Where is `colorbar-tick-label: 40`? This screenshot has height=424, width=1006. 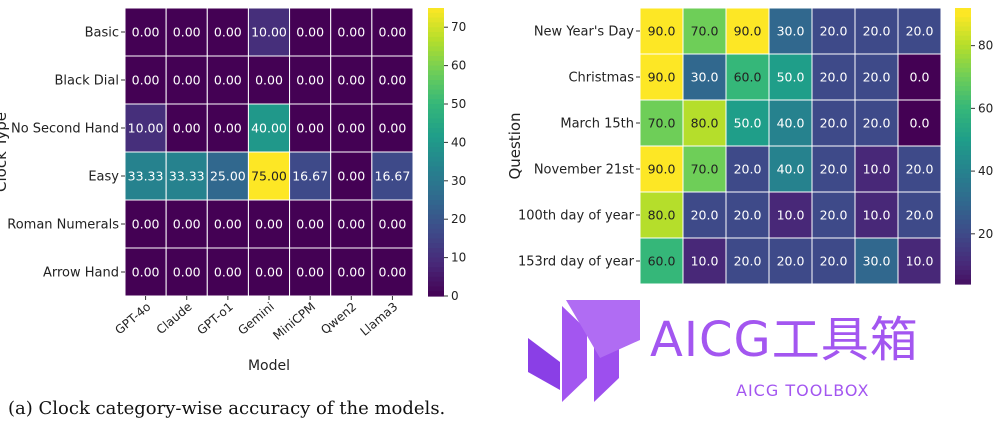
colorbar-tick-label: 40 is located at coordinates (458, 142).